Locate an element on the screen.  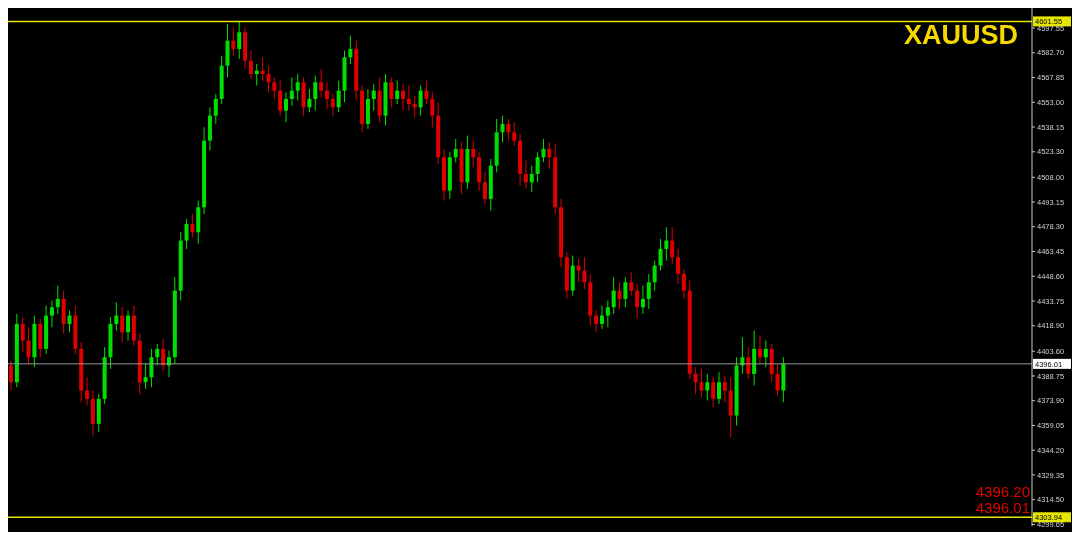
annotation: 4396.01 is located at coordinates (1002, 507).